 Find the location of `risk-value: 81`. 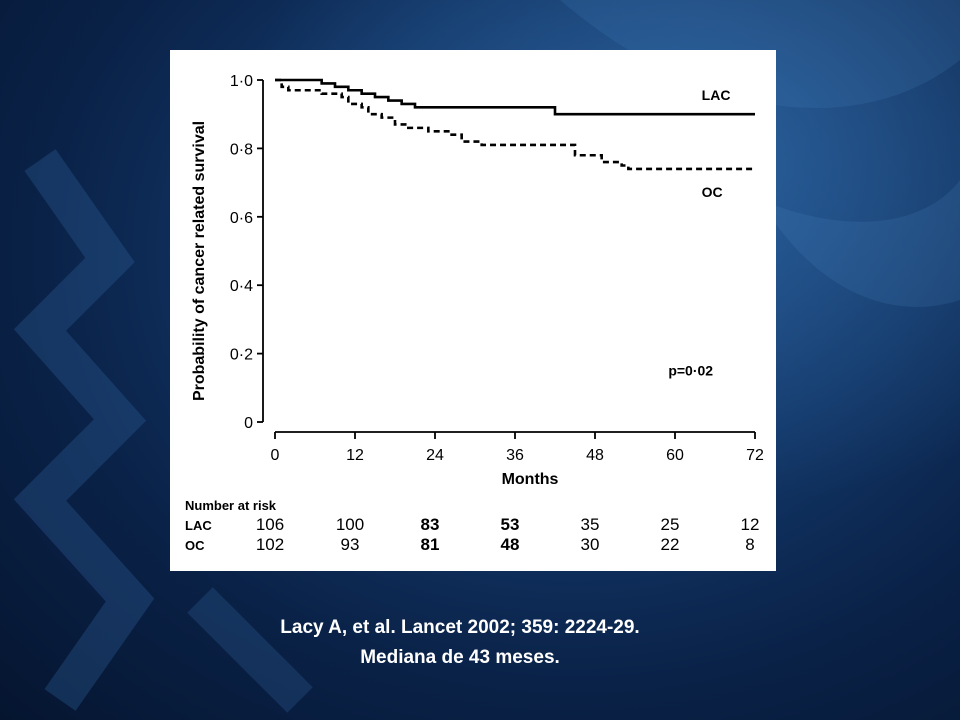

risk-value: 81 is located at coordinates (430, 544).